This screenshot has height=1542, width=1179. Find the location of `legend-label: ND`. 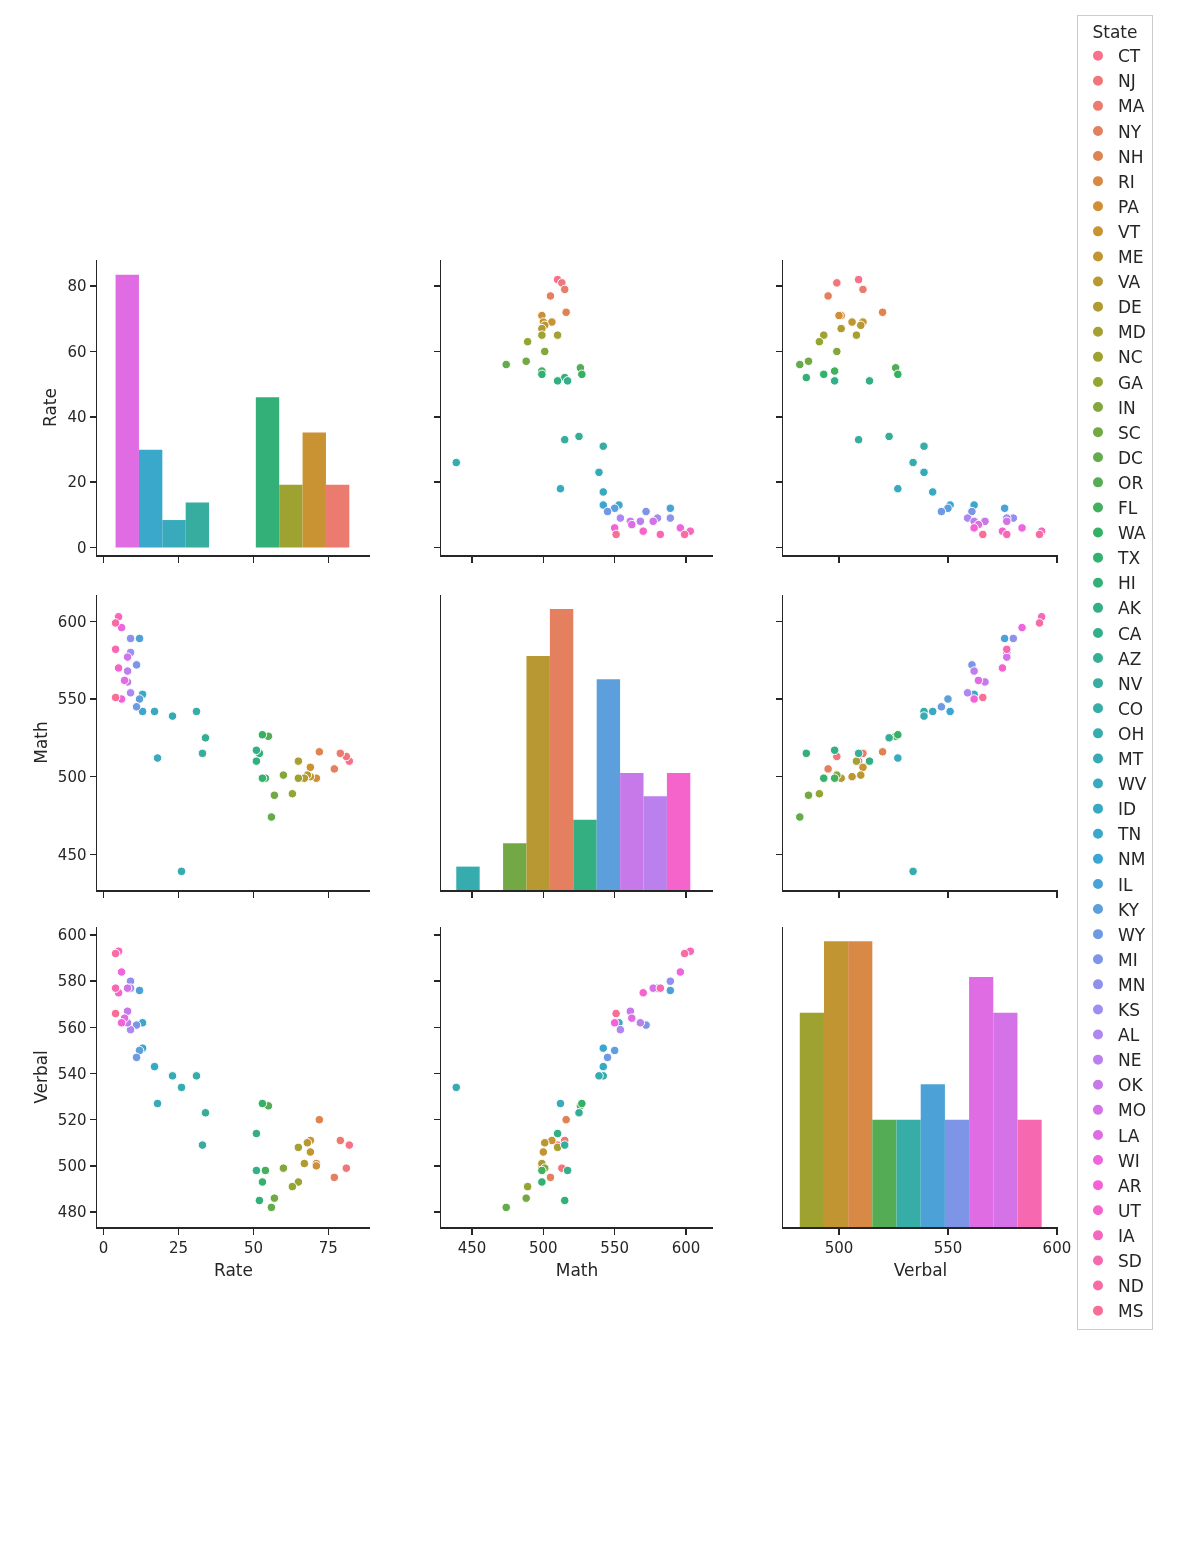

legend-label: ND is located at coordinates (1131, 1286).